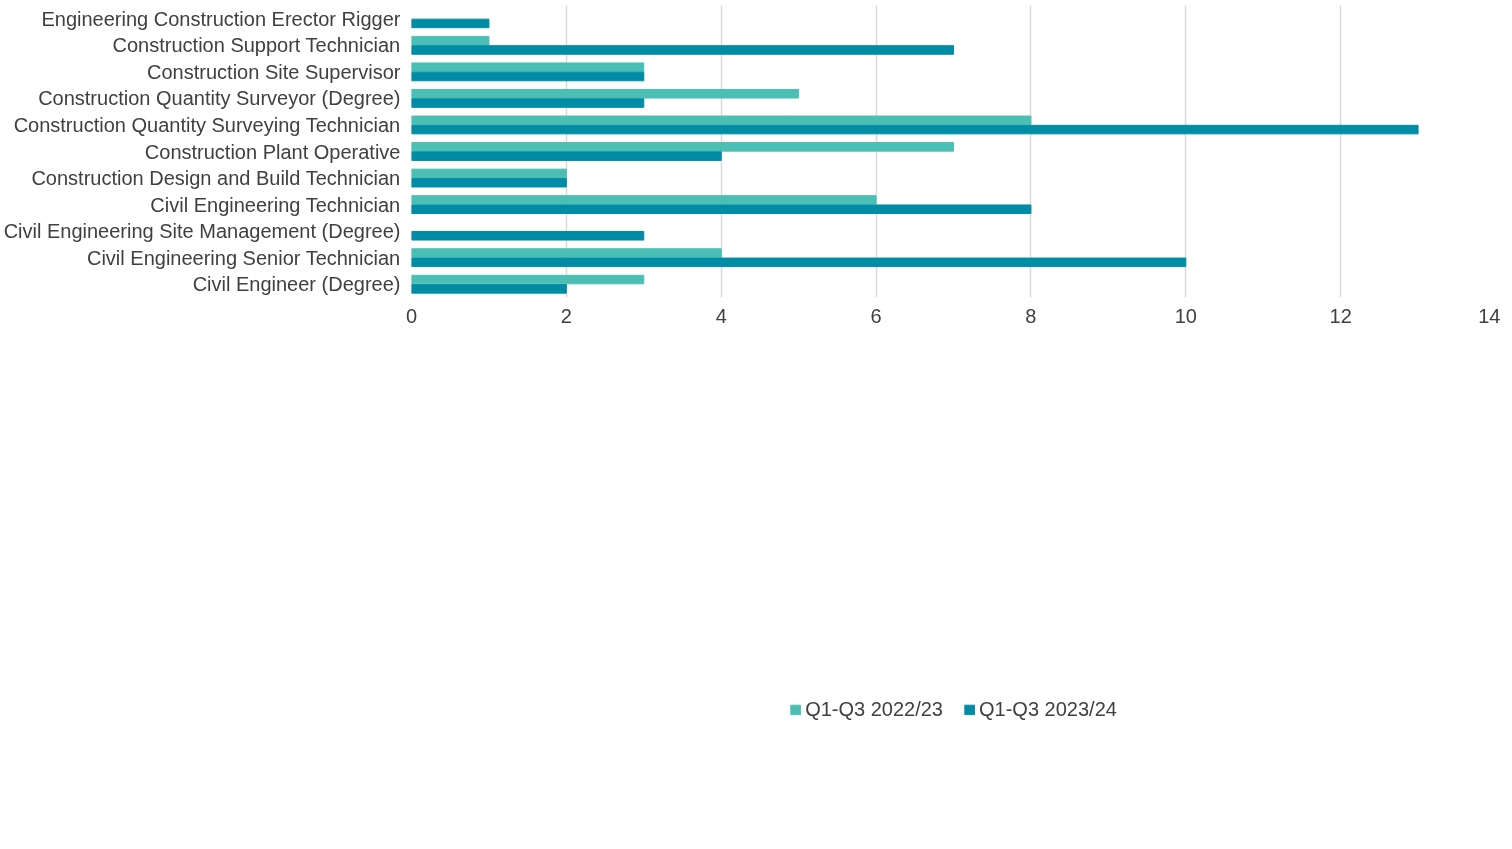  I want to click on y-tick-label: Engineering Construction Erector Rigger, so click(221, 18).